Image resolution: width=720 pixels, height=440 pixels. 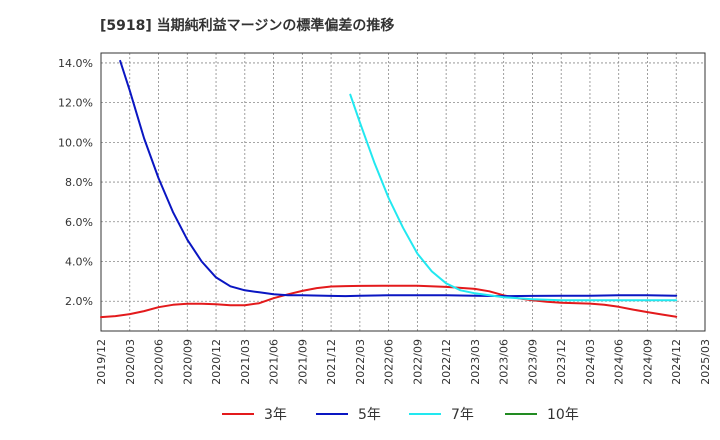 What do you see at coordinates (369, 415) in the screenshot?
I see `legend-label-1: 5年` at bounding box center [369, 415].